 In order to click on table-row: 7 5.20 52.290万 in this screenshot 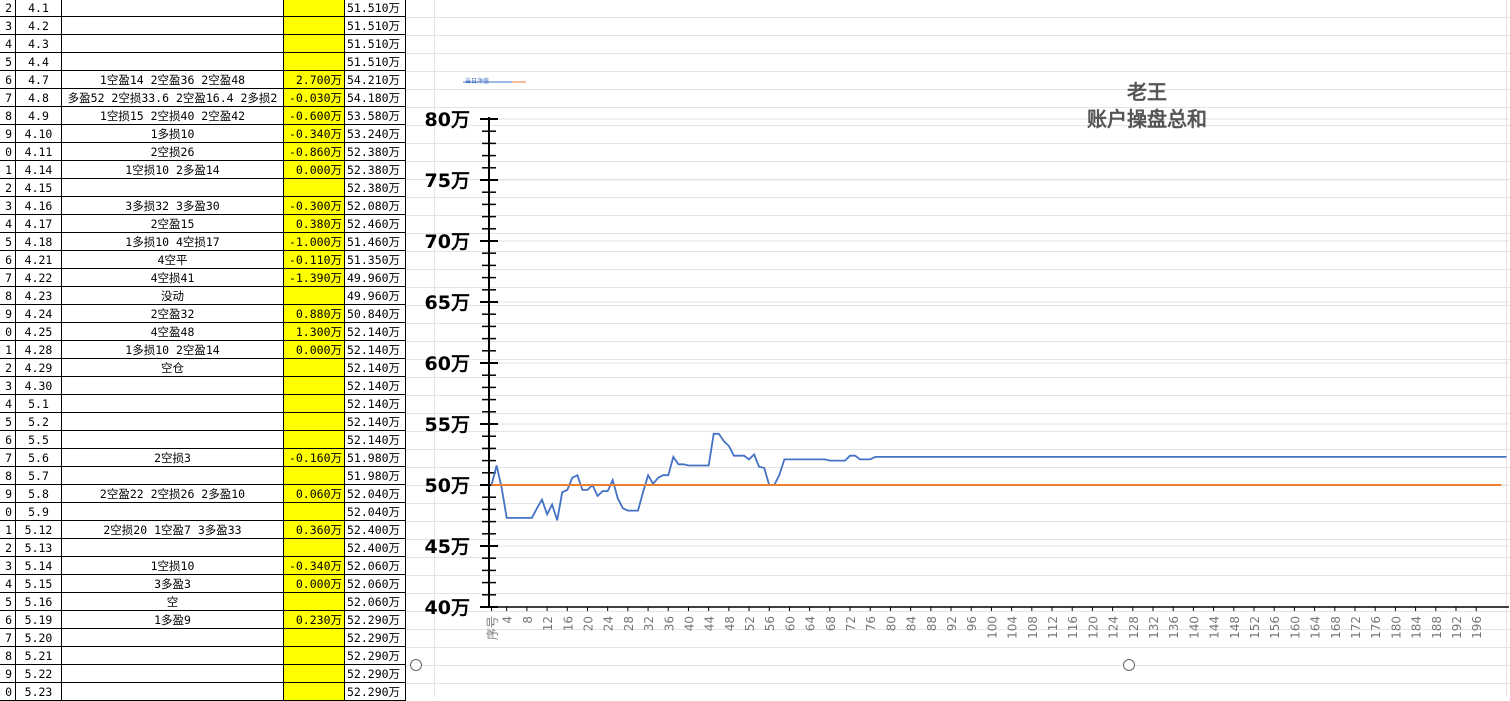, I will do `click(203, 638)`.